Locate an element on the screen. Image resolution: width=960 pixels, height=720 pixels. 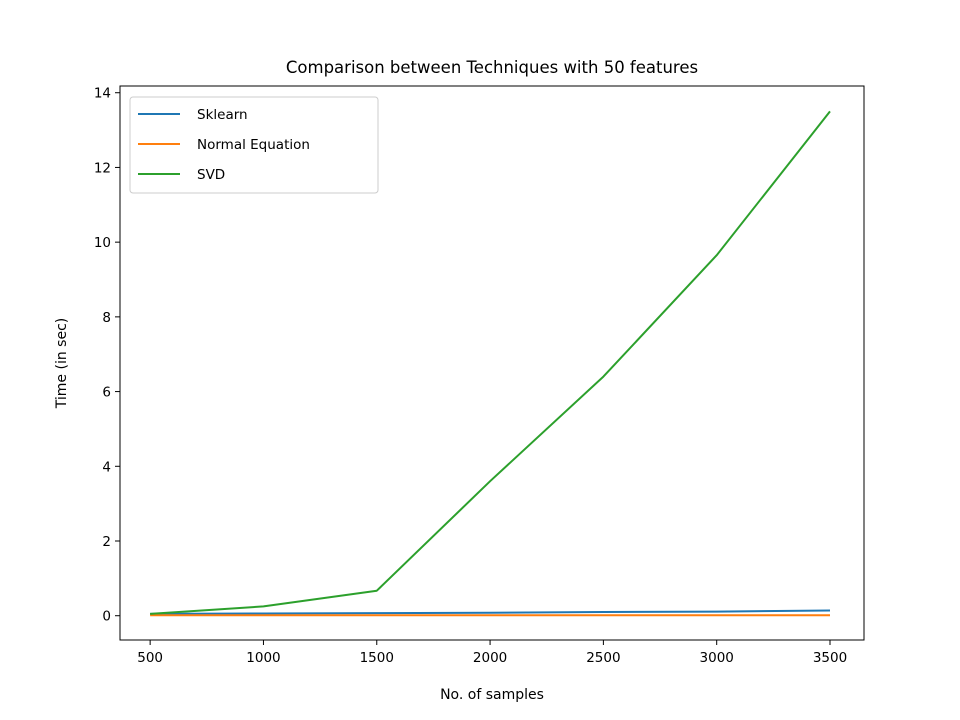
y-tick-label: 6 is located at coordinates (106, 393).